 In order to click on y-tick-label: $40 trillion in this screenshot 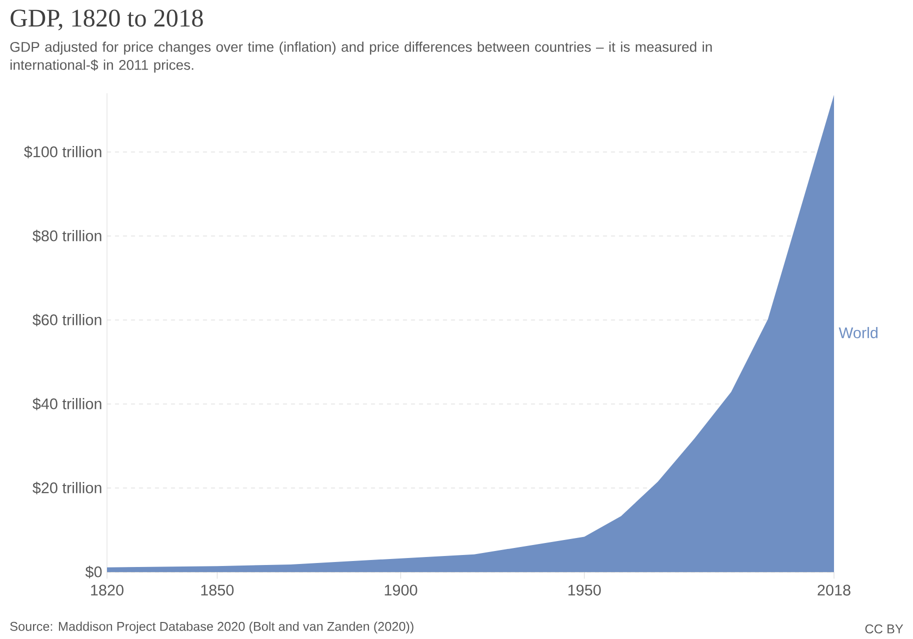, I will do `click(67, 404)`.